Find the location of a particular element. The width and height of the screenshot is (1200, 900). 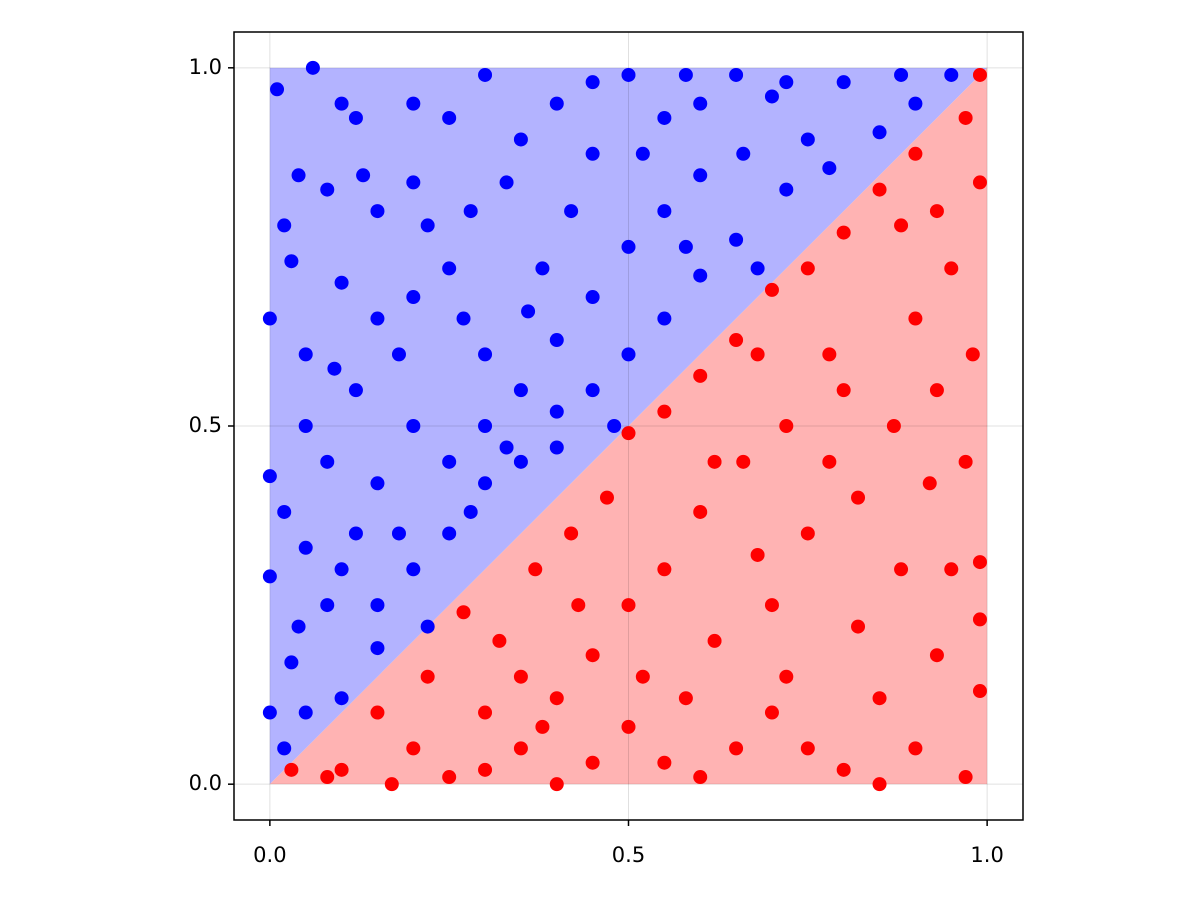

x-tick-label: 0.0 is located at coordinates (269, 855).